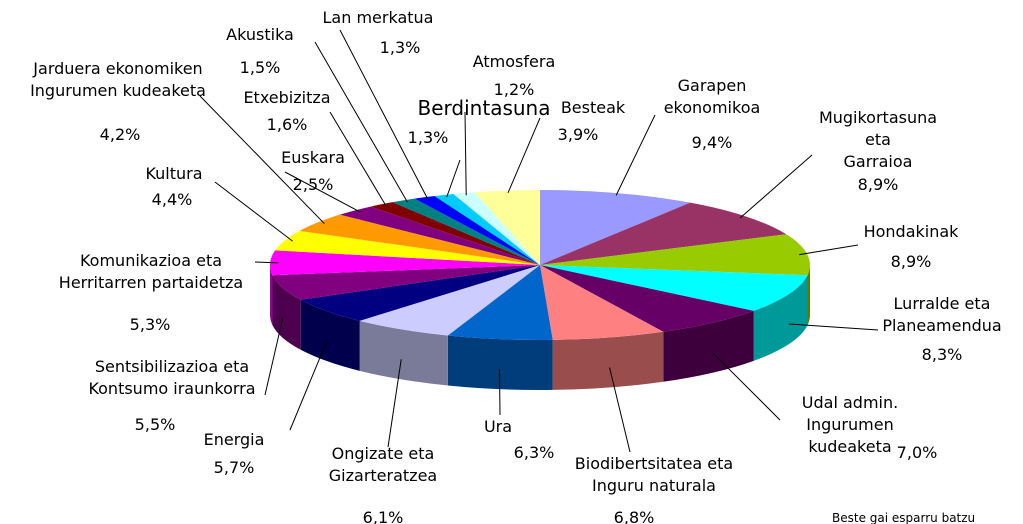  What do you see at coordinates (383, 516) in the screenshot?
I see `value-label: 6,1%` at bounding box center [383, 516].